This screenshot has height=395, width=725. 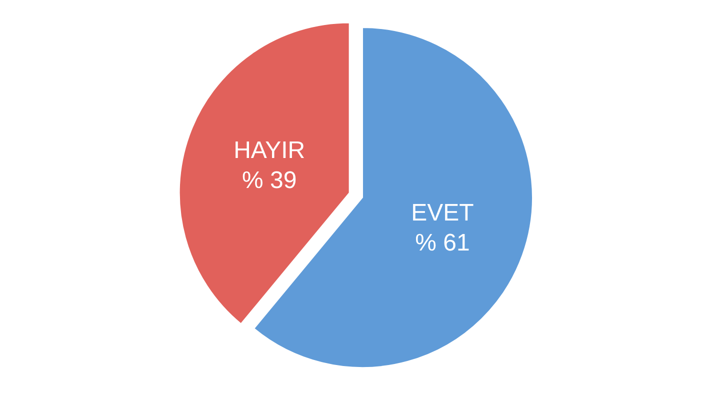 I want to click on slice-label: HAYIR, so click(x=270, y=150).